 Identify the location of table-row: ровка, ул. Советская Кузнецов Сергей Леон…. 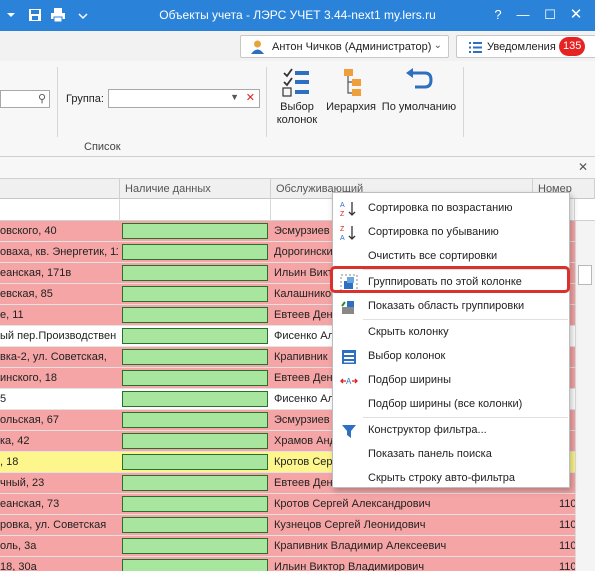
(287, 525).